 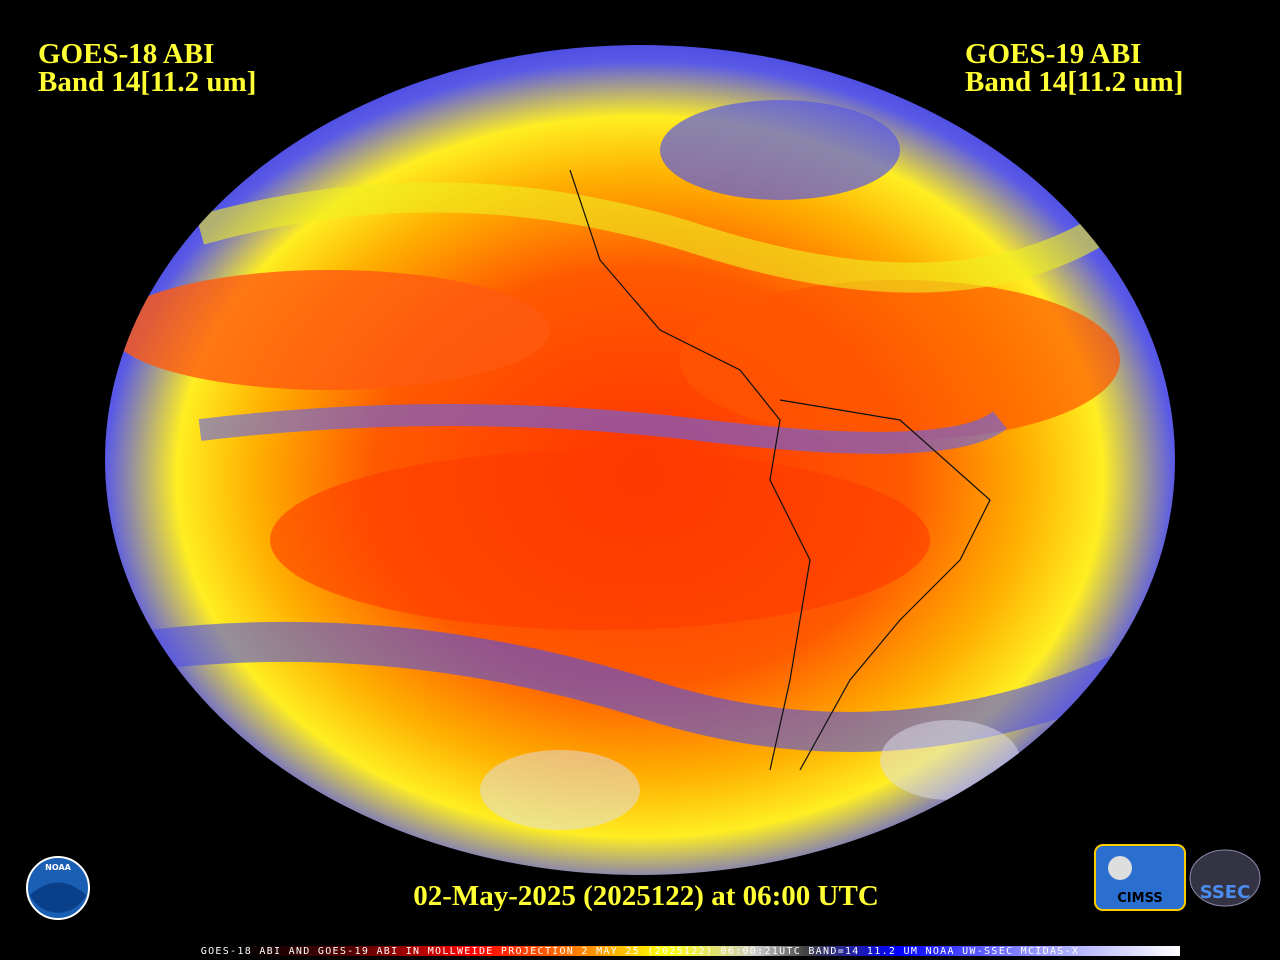 I want to click on cimss-label: CIMSS, so click(x=1139, y=898).